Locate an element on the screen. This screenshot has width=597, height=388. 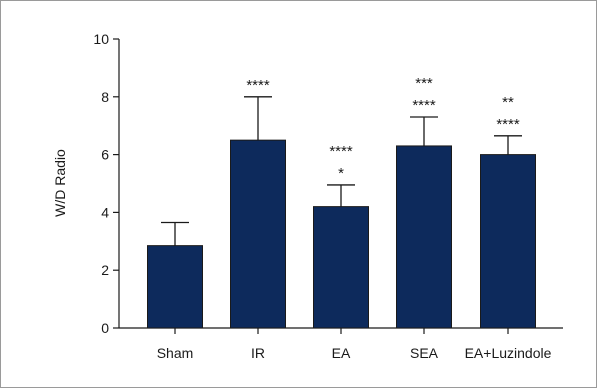
significance-label: *** is located at coordinates (424, 83).